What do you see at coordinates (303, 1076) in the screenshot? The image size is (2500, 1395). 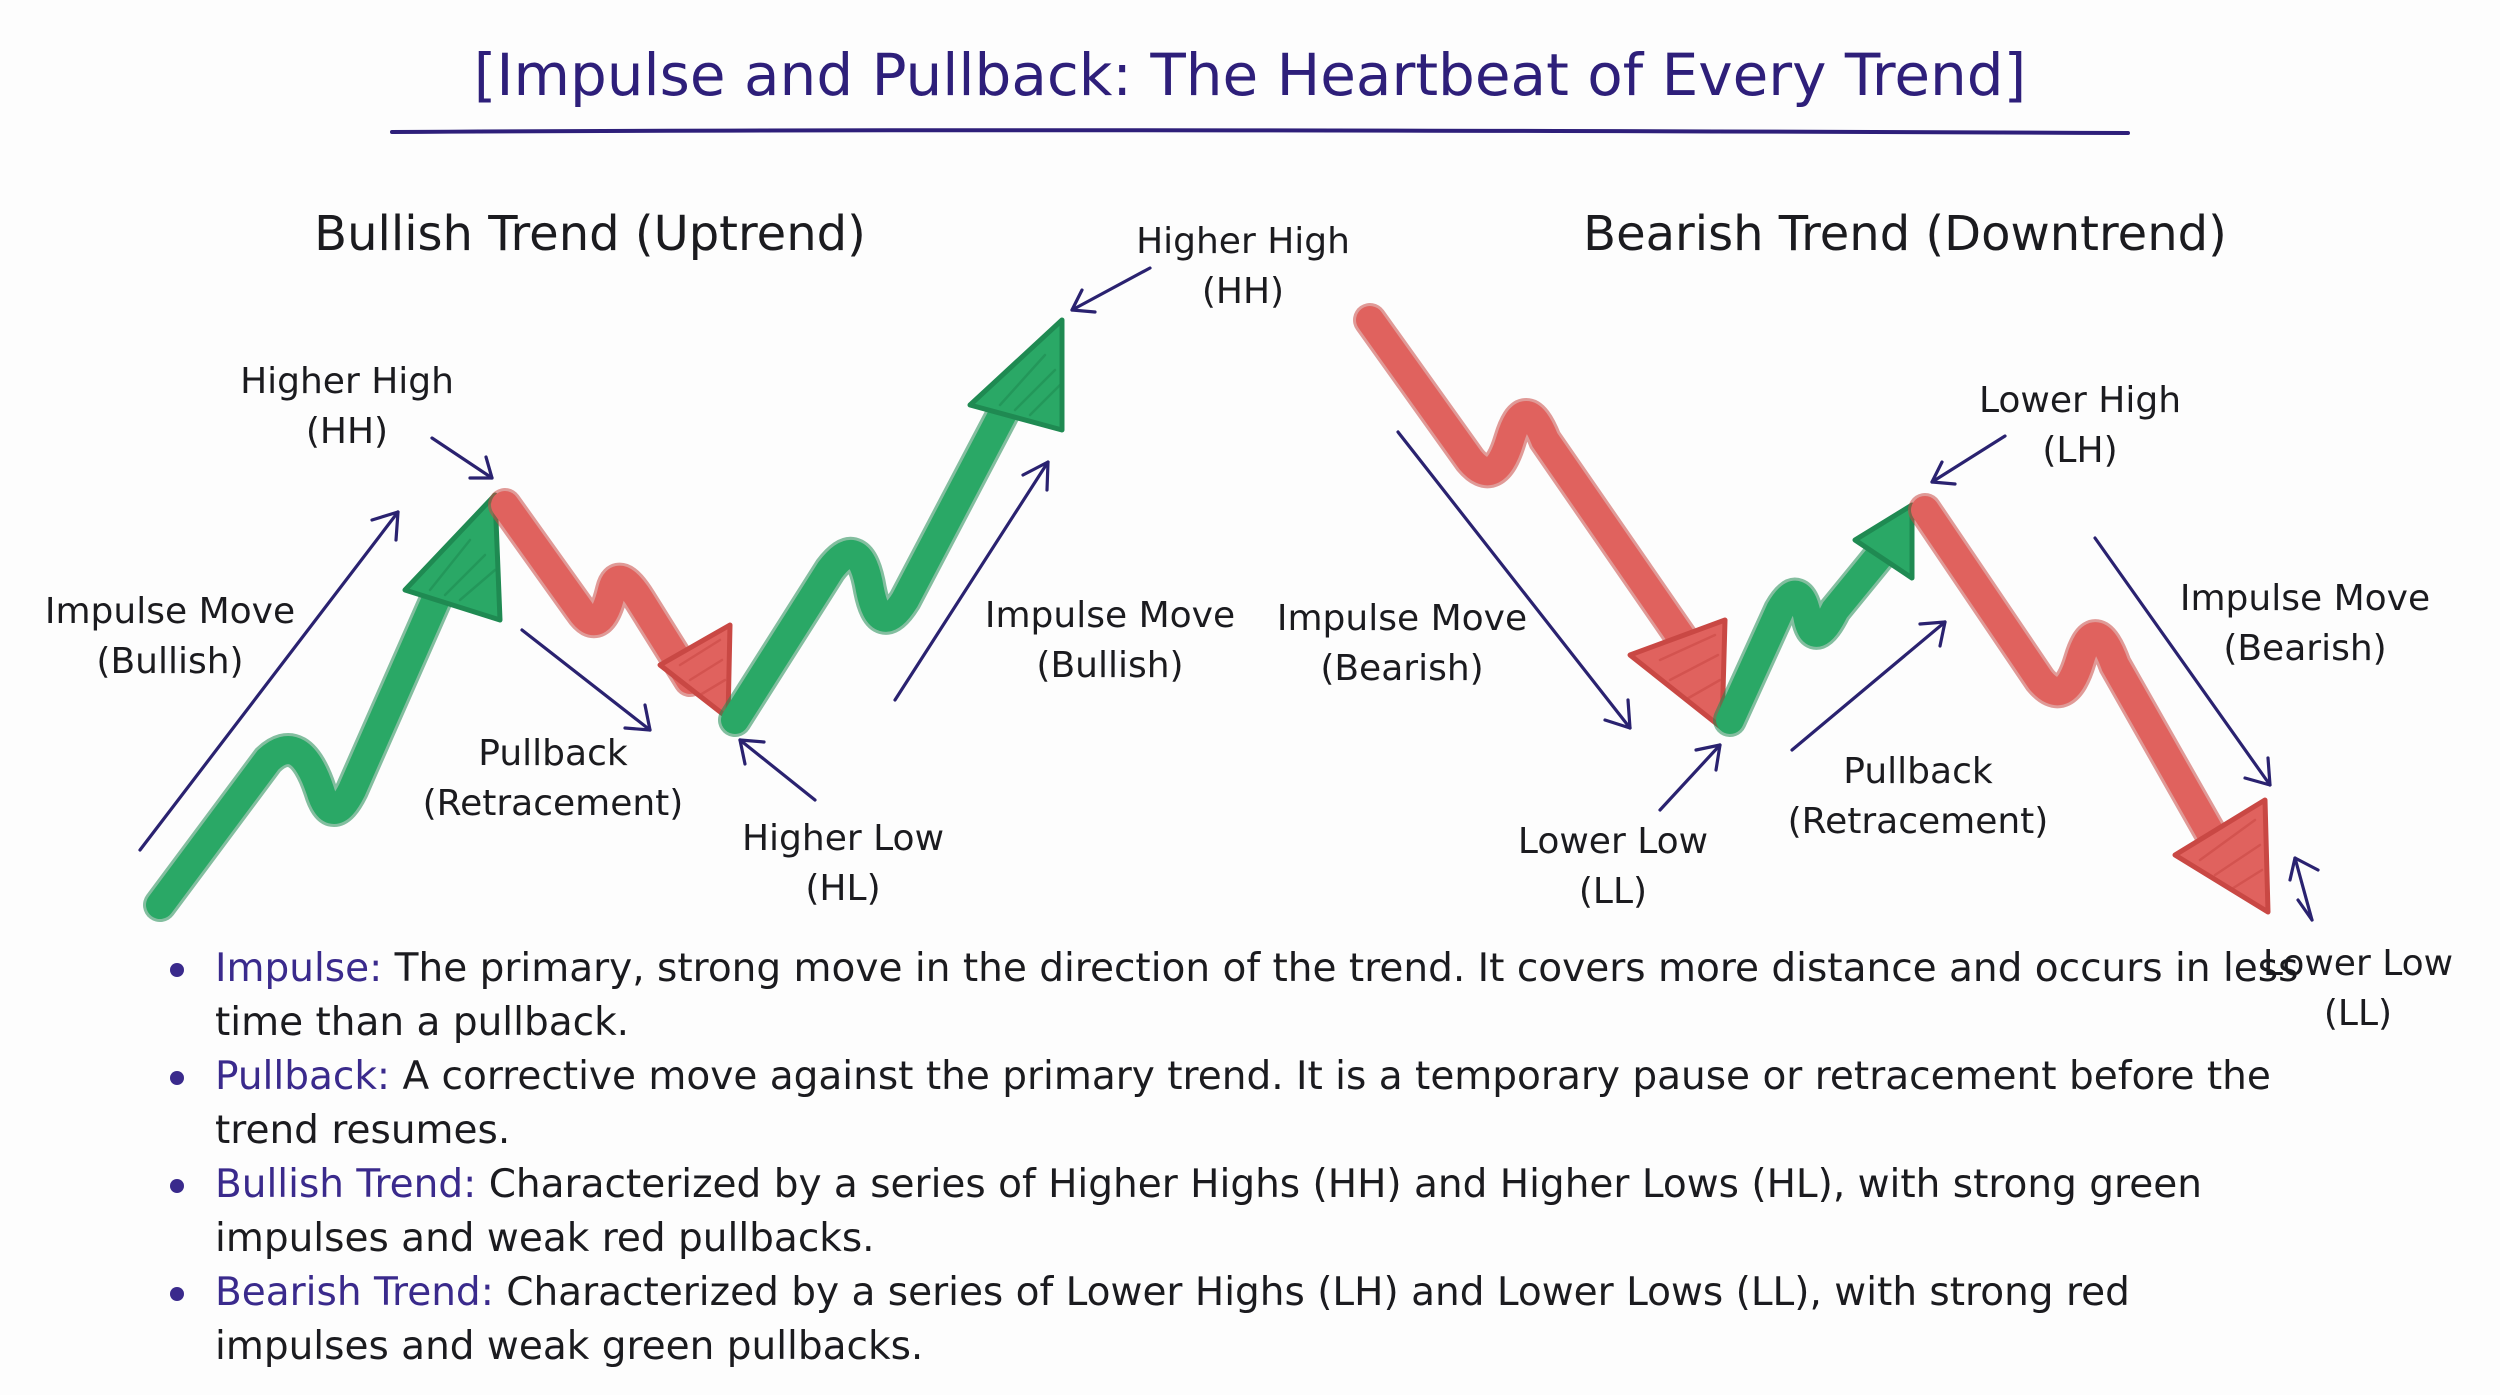 I see `definition-term: Pullback:` at bounding box center [303, 1076].